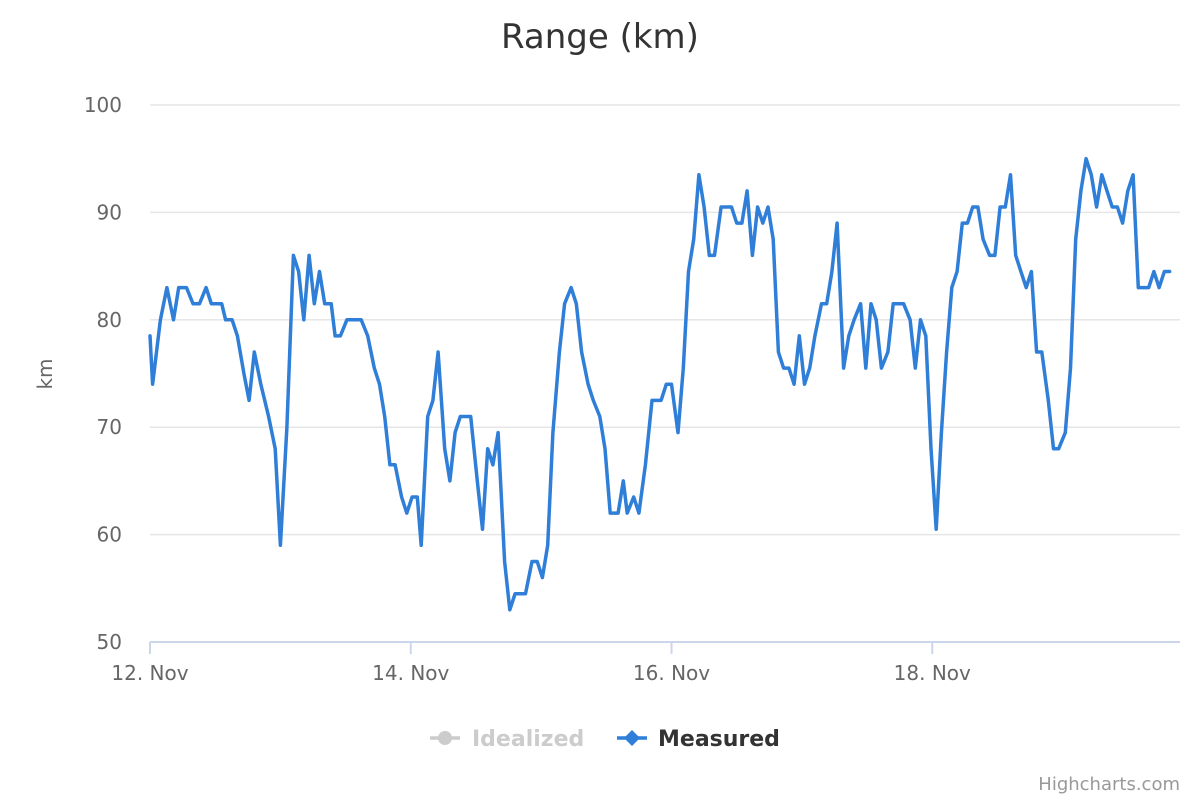 This screenshot has width=1200, height=800. I want to click on x-tick-label: 14. Nov, so click(410, 673).